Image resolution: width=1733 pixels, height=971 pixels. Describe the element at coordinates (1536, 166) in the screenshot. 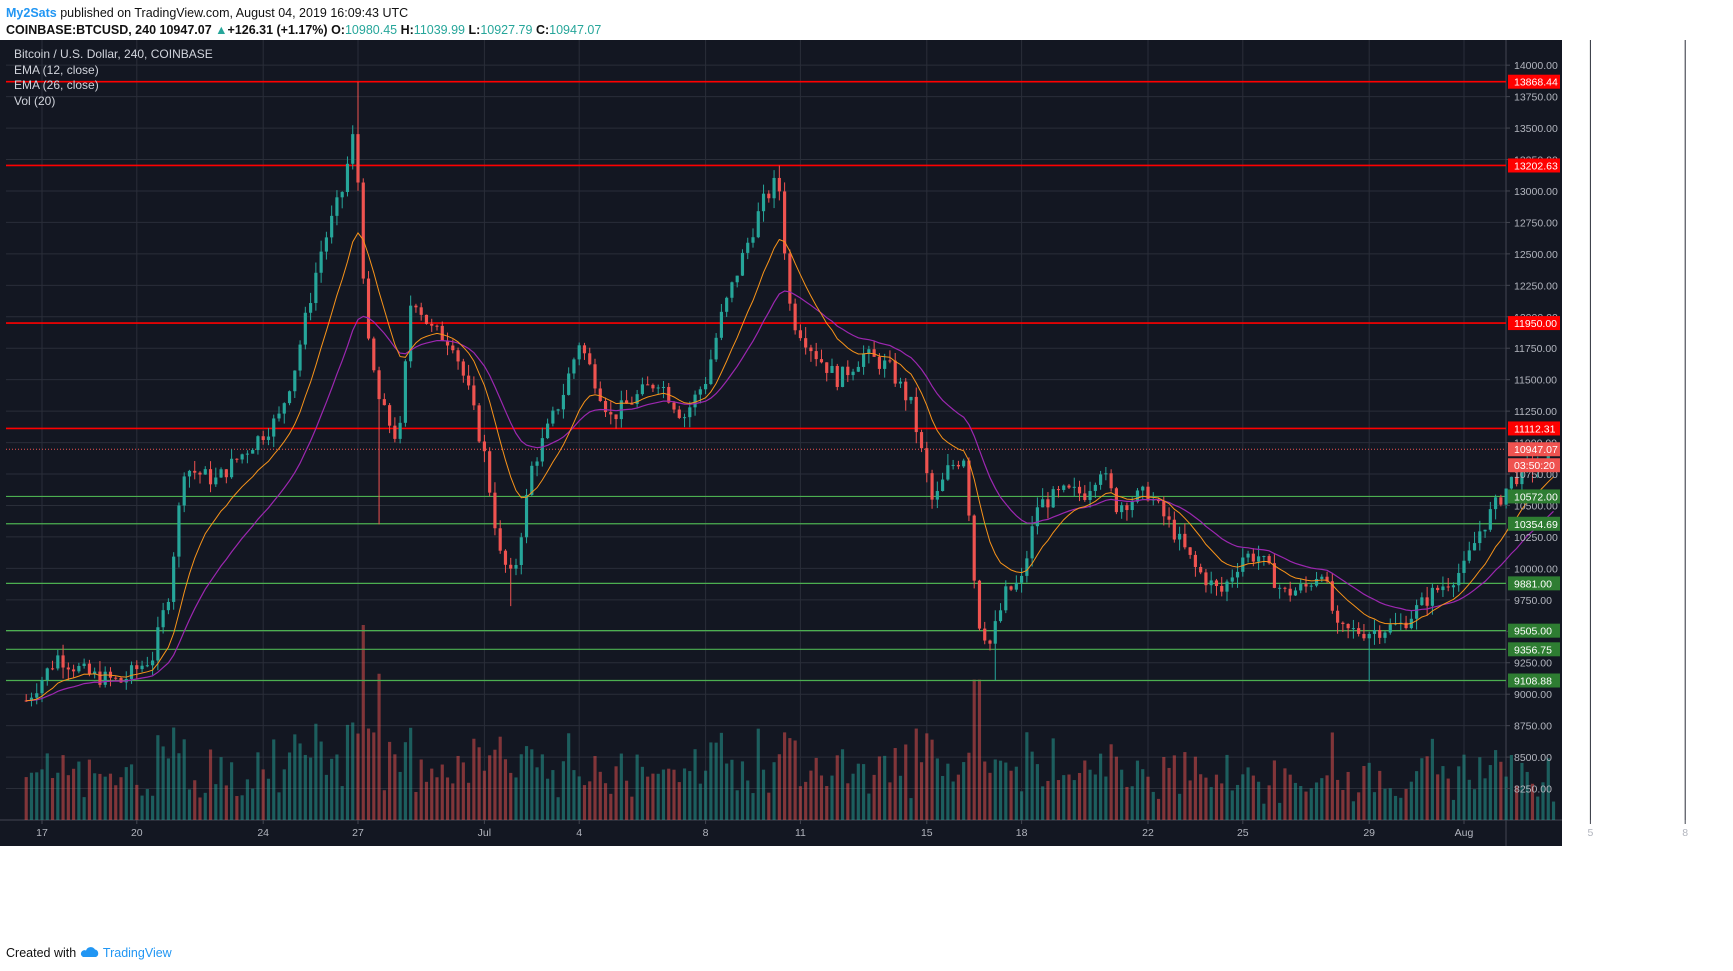

I see `resistance-label: 13202.63` at that location.